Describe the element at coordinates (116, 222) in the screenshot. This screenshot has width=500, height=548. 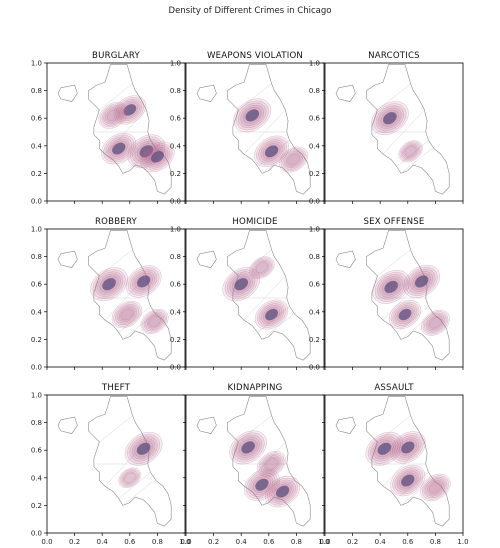
I see `panel-title: ROBBERY` at that location.